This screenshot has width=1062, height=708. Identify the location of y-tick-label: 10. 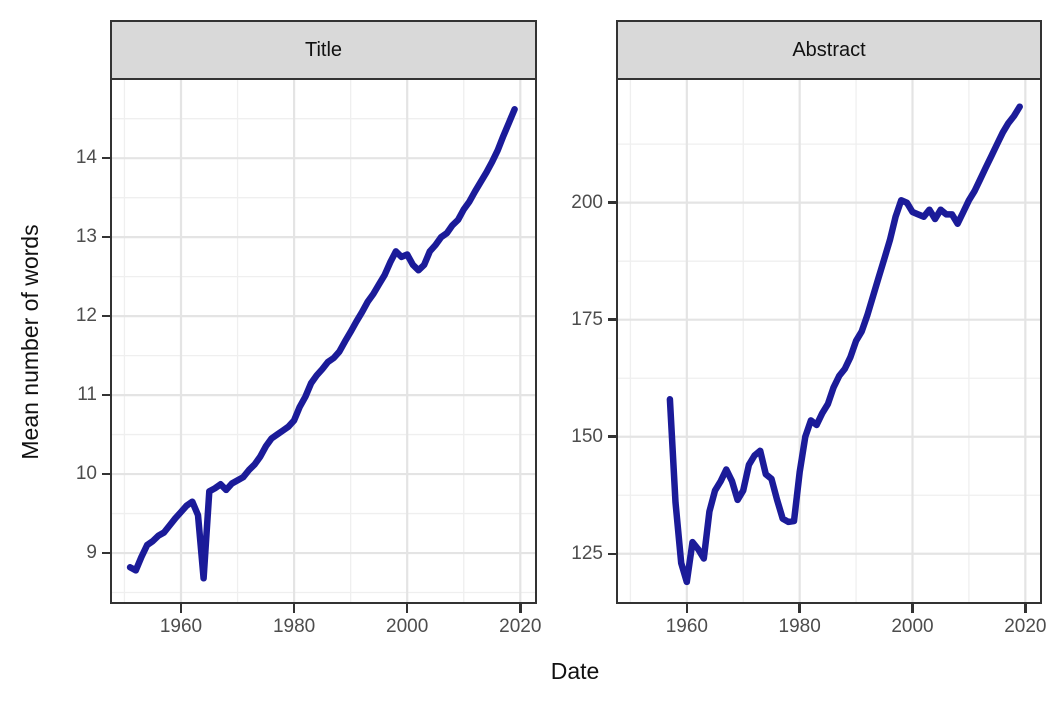
(86, 474).